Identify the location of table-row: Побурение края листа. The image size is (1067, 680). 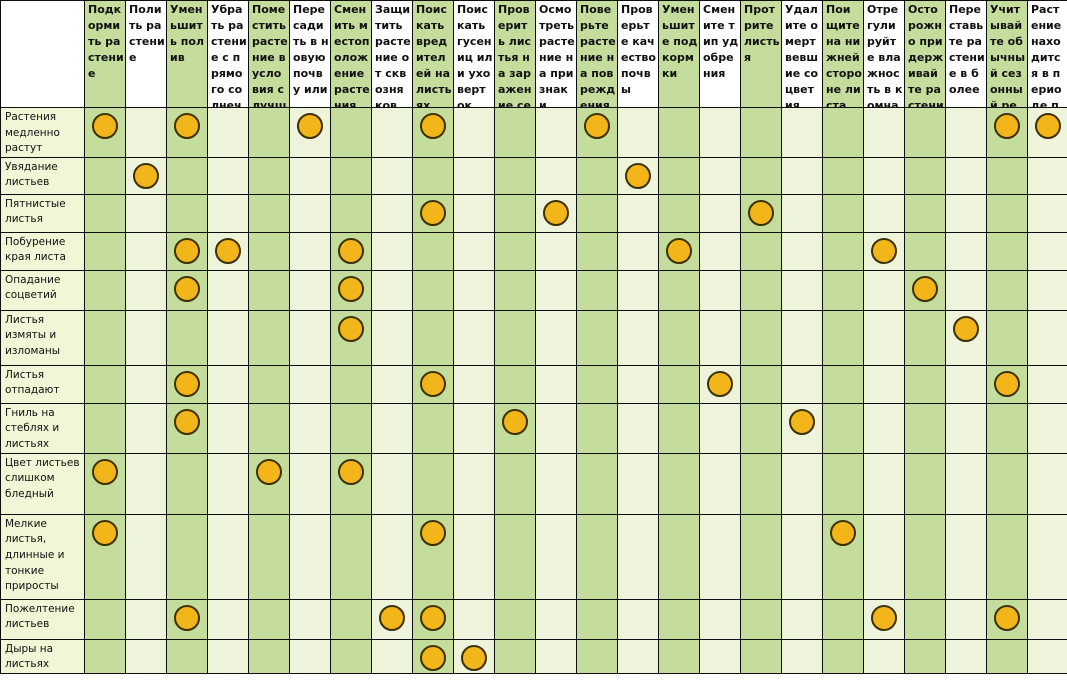
(533, 251).